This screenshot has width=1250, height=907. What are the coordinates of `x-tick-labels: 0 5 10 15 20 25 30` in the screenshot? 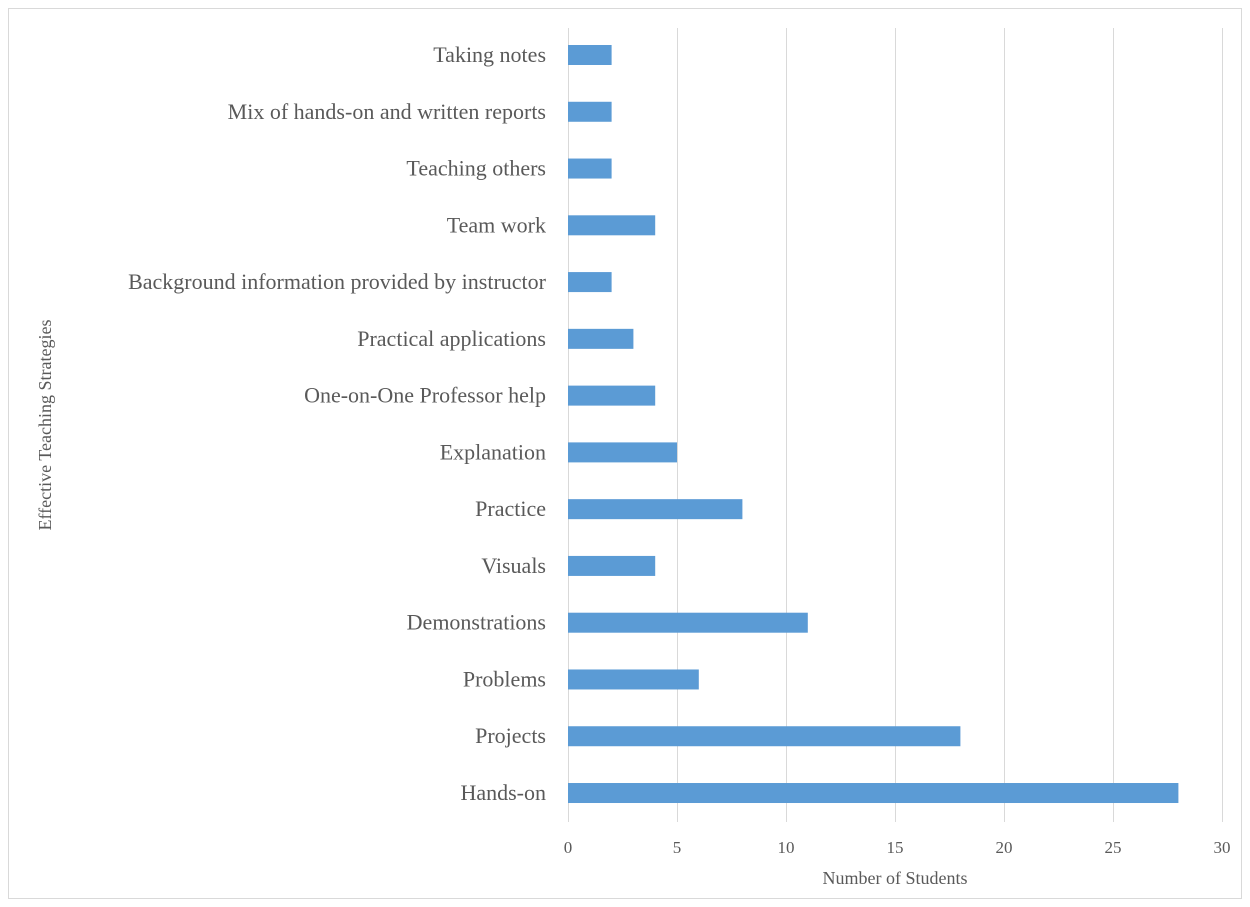 It's located at (897, 847).